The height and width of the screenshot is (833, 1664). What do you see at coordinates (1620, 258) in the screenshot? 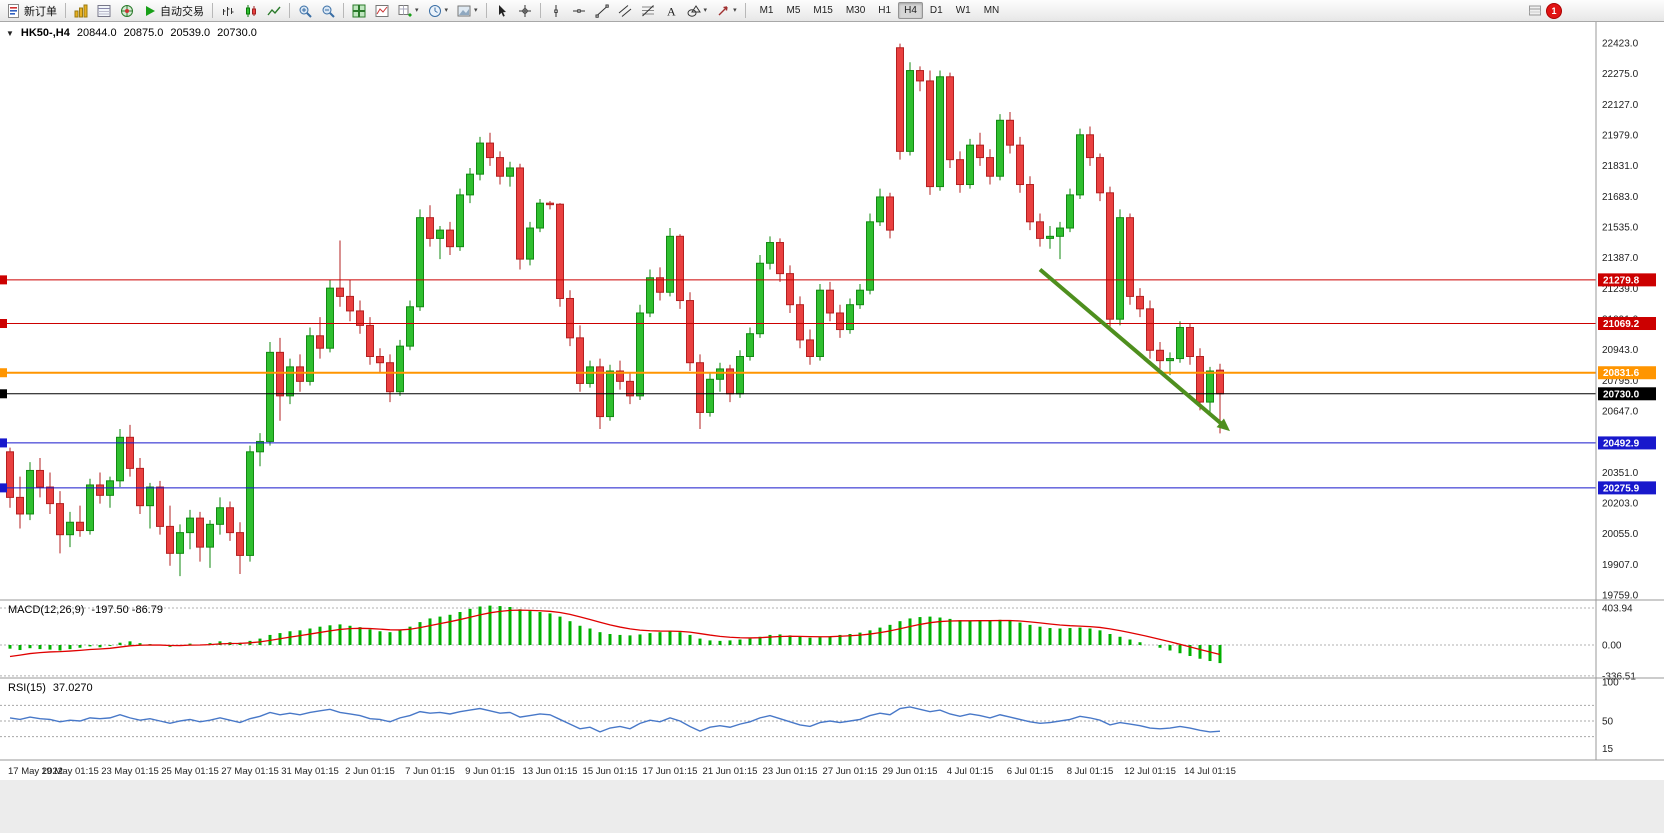
I see `price-axis-label: 21387.0` at bounding box center [1620, 258].